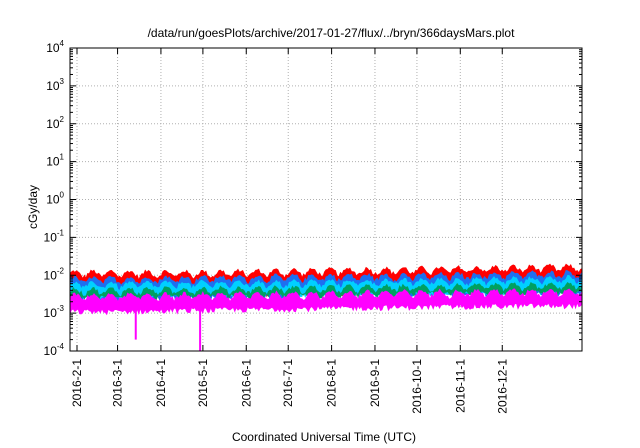 The height and width of the screenshot is (448, 640). I want to click on y-tick-label: 10³, so click(55, 85).